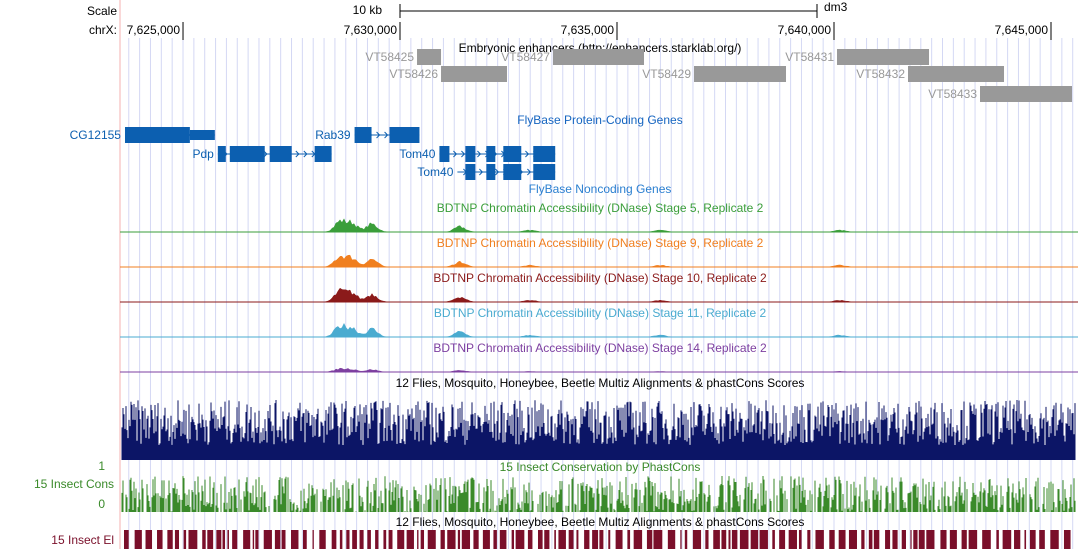 The width and height of the screenshot is (1078, 549). Describe the element at coordinates (588, 30) in the screenshot. I see `ruler-label: 7,635,000` at that location.